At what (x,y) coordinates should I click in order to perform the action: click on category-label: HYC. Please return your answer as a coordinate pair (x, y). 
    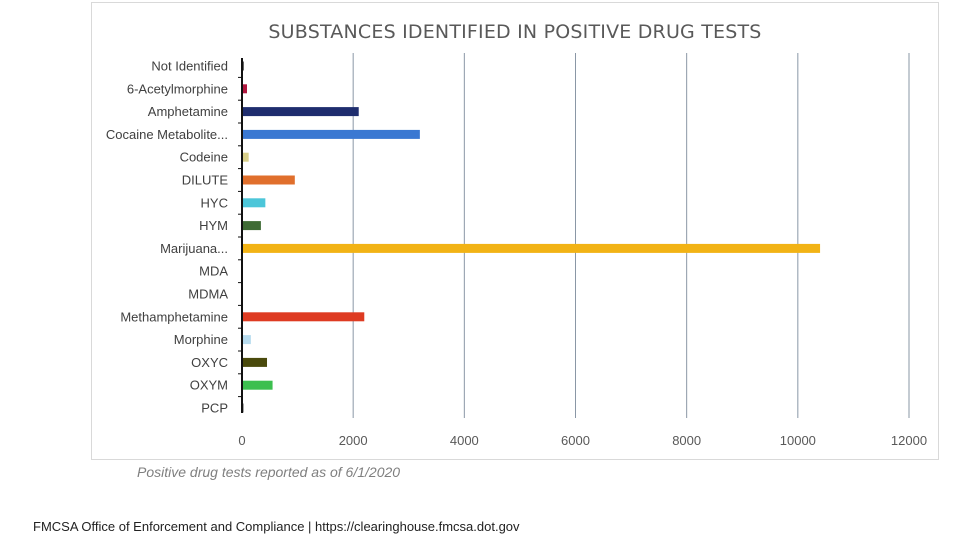
    Looking at the image, I should click on (214, 202).